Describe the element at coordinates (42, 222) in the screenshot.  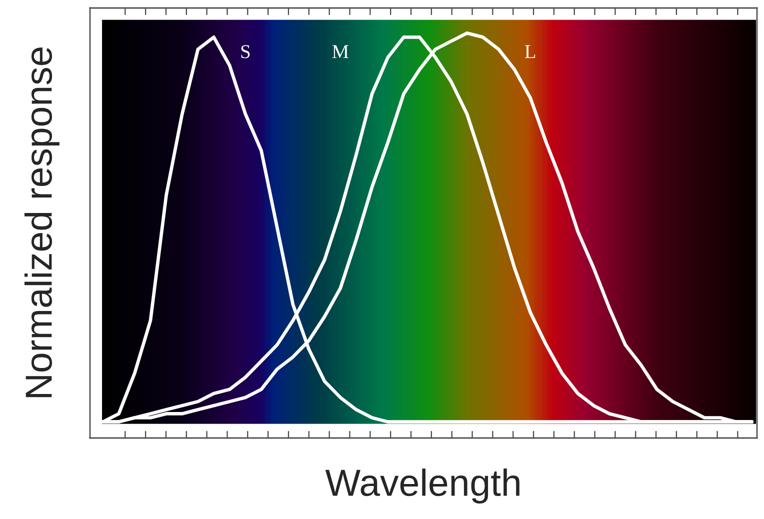
I see `y-axis-title: Normalized response` at that location.